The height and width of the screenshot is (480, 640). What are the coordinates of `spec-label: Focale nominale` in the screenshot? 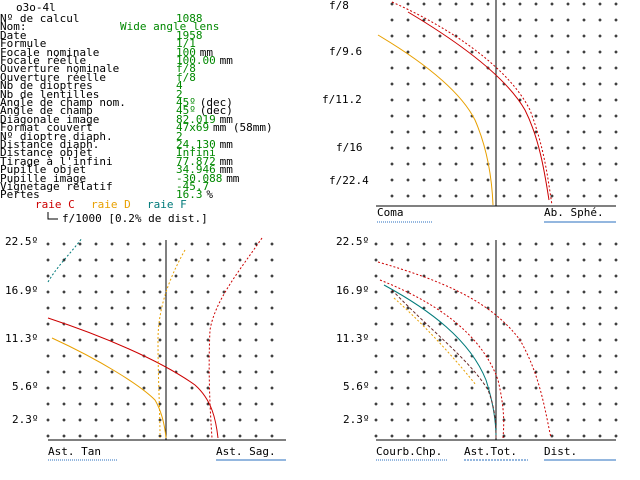 It's located at (50, 52).